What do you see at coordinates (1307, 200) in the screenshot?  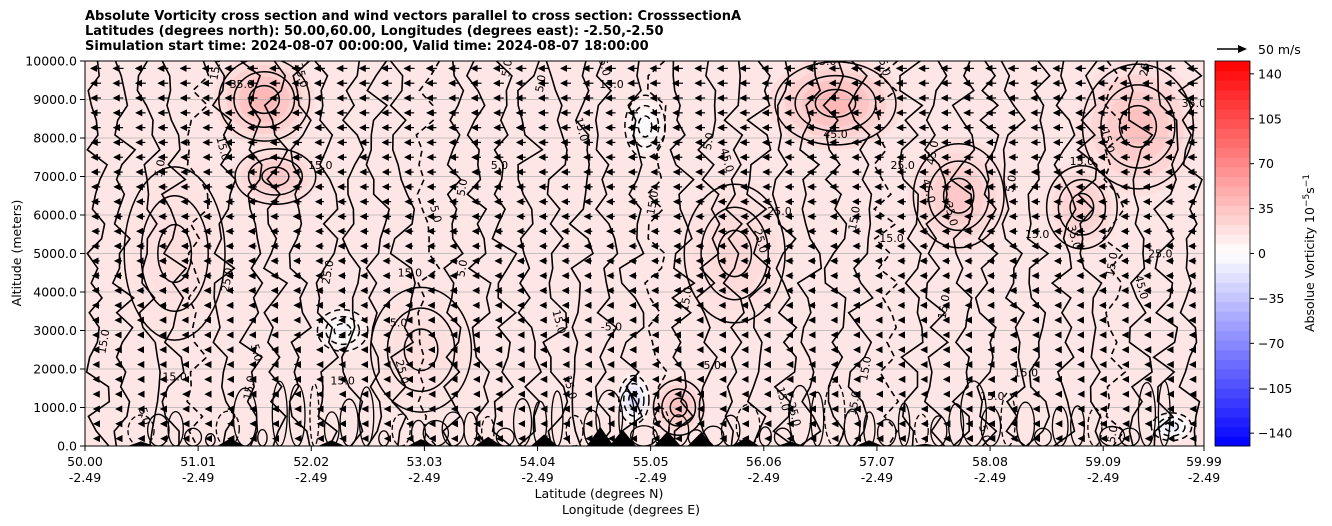 I see `colorbar-label-exp: −5` at bounding box center [1307, 200].